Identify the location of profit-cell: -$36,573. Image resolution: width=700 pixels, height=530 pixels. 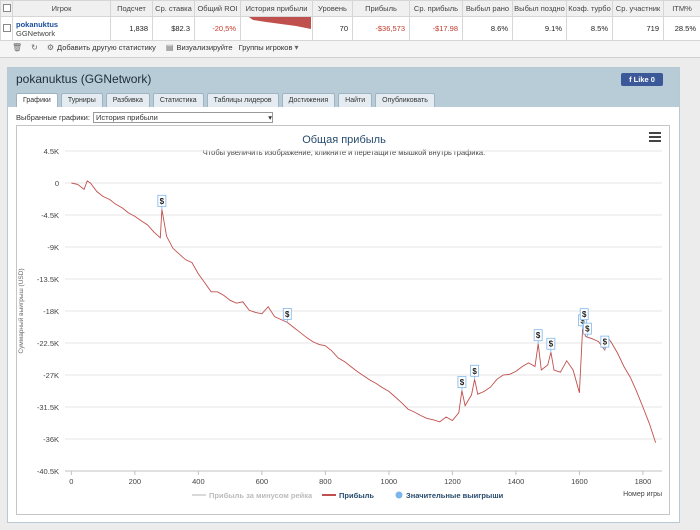
(381, 28).